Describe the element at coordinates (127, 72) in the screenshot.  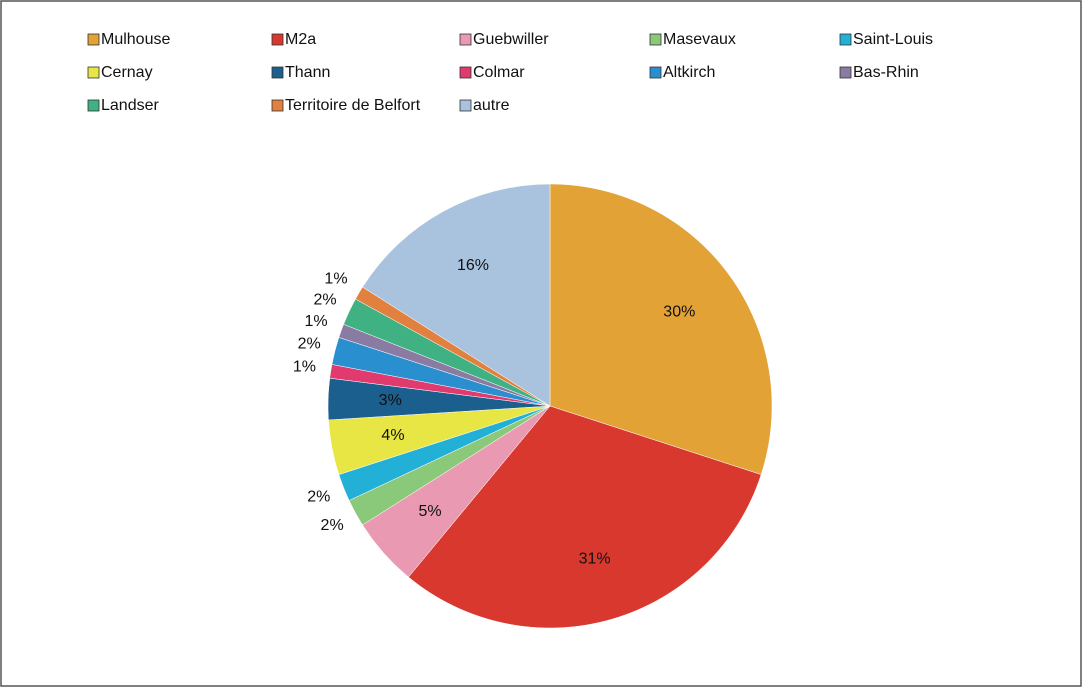
I see `legend-label: Cernay` at that location.